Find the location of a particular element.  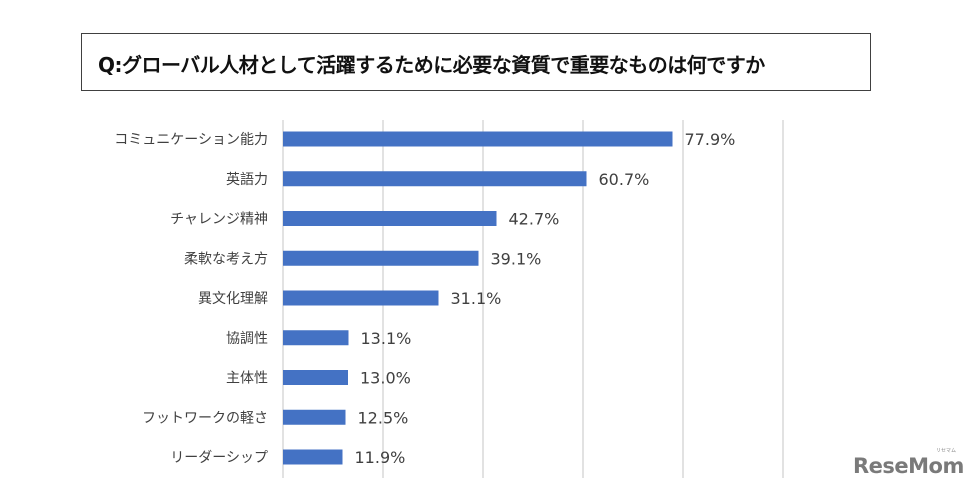

chart-title-box: Q:グローバル人材として活躍するために必要な資質で重要なものは何ですか is located at coordinates (476, 62).